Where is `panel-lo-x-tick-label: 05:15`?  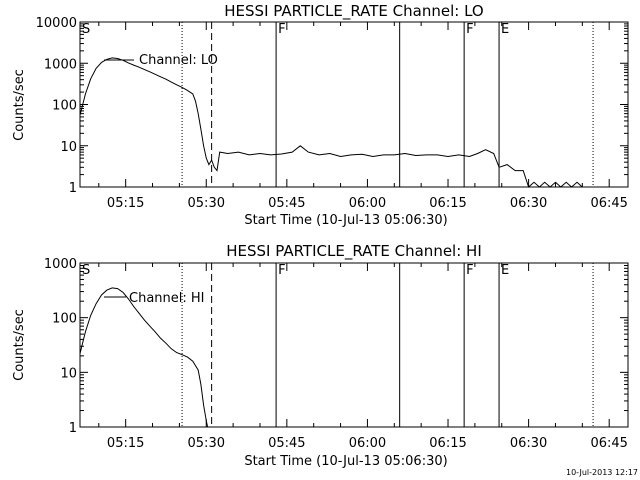
panel-lo-x-tick-label: 05:15 is located at coordinates (125, 203).